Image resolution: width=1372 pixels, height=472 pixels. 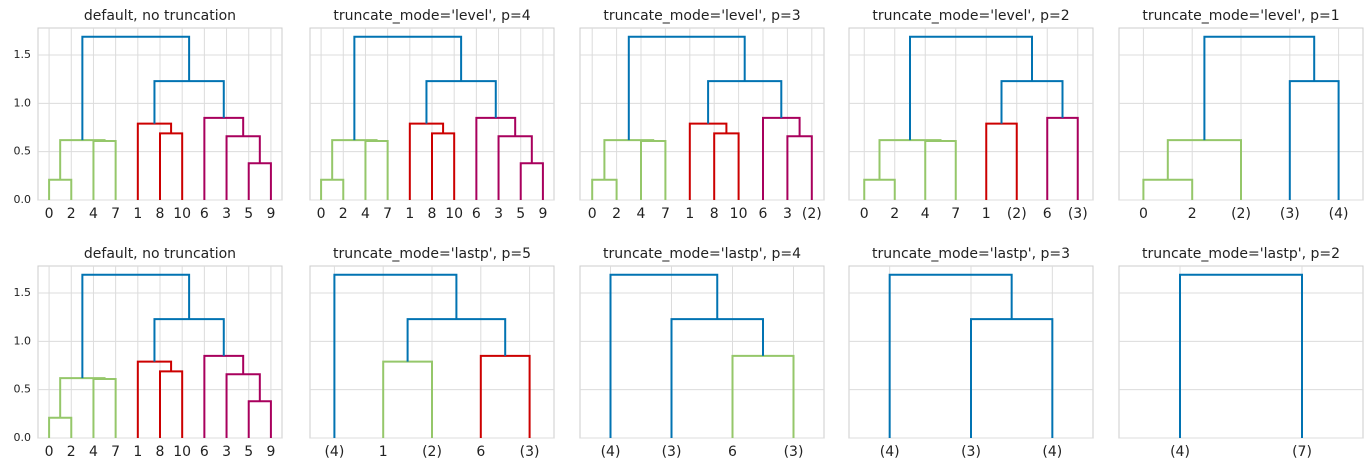 I want to click on subplot: truncate_mode='lastp', p=3 (4) (3) (4), so click(x=971, y=353).